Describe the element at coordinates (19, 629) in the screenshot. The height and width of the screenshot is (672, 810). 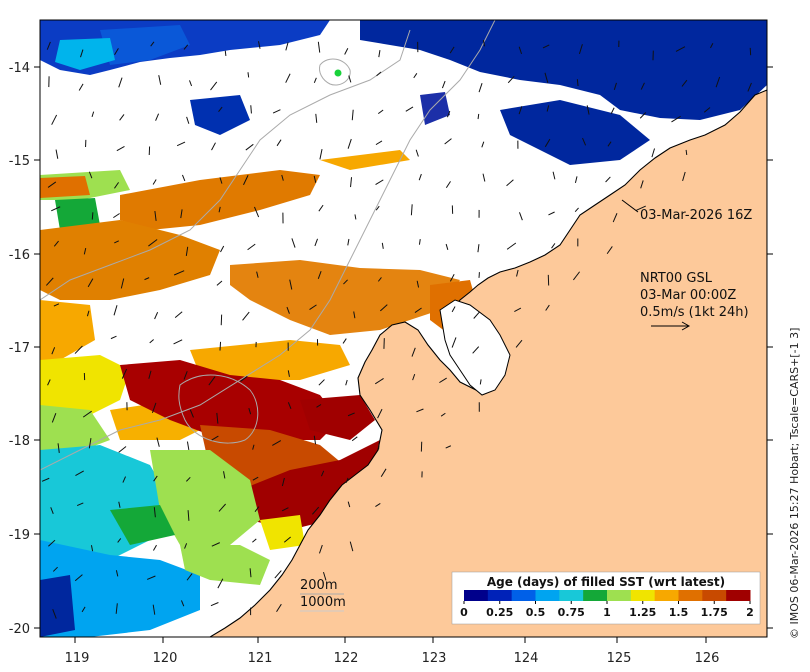
I see `lat-label--20: -20` at that location.